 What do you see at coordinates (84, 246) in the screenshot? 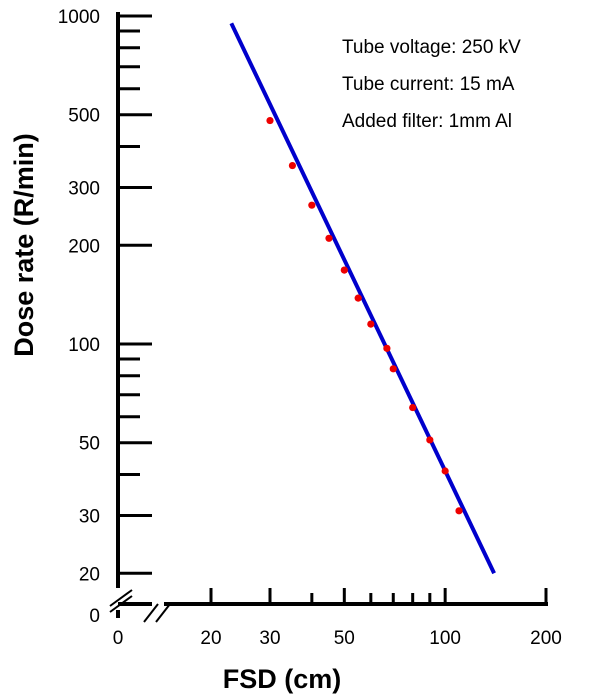
I see `y-tick-label: 200` at bounding box center [84, 246].